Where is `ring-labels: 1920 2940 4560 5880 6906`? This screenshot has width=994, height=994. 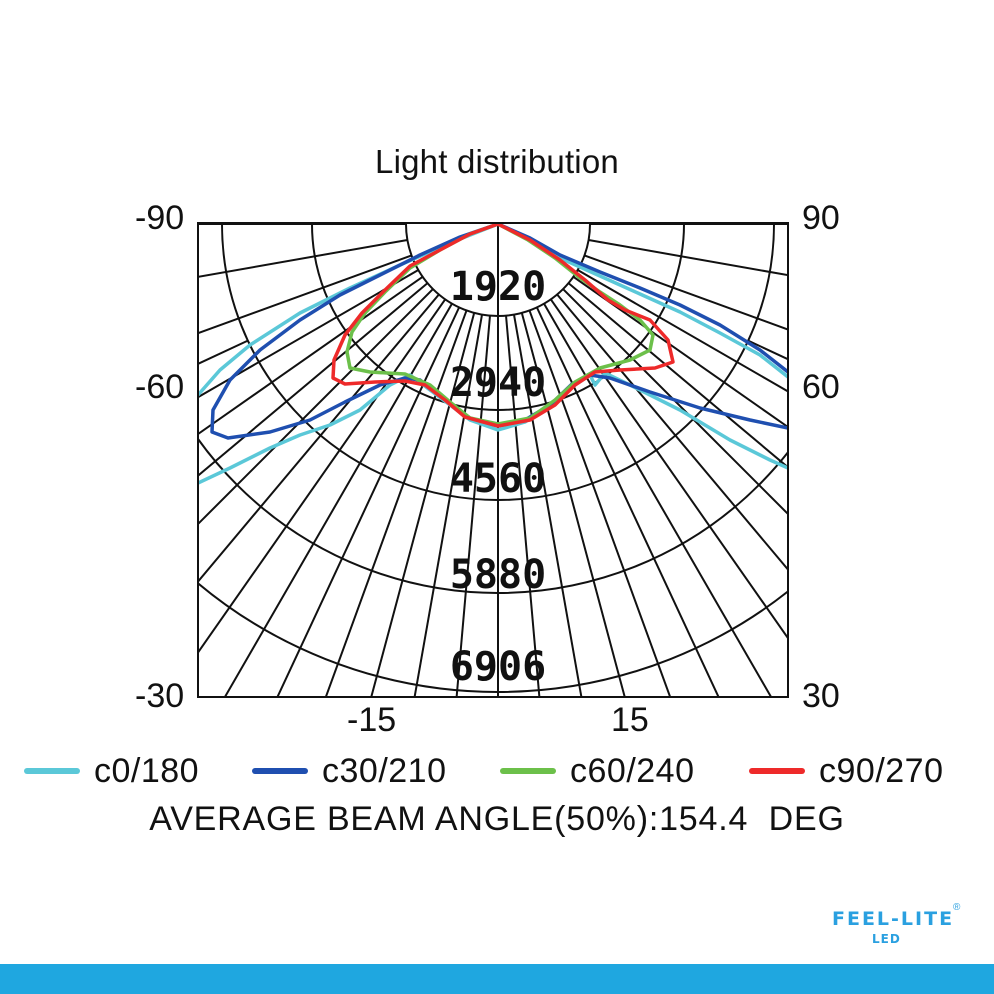 ring-labels: 1920 2940 4560 5880 6906 is located at coordinates (498, 477).